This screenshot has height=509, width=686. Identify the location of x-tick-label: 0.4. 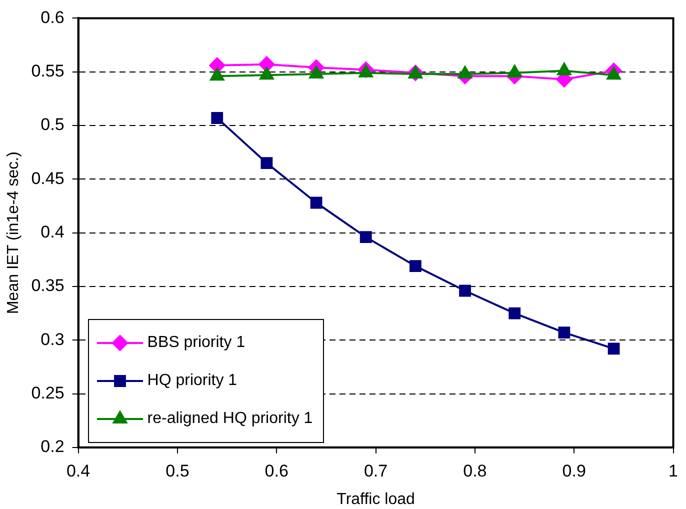
(78, 470).